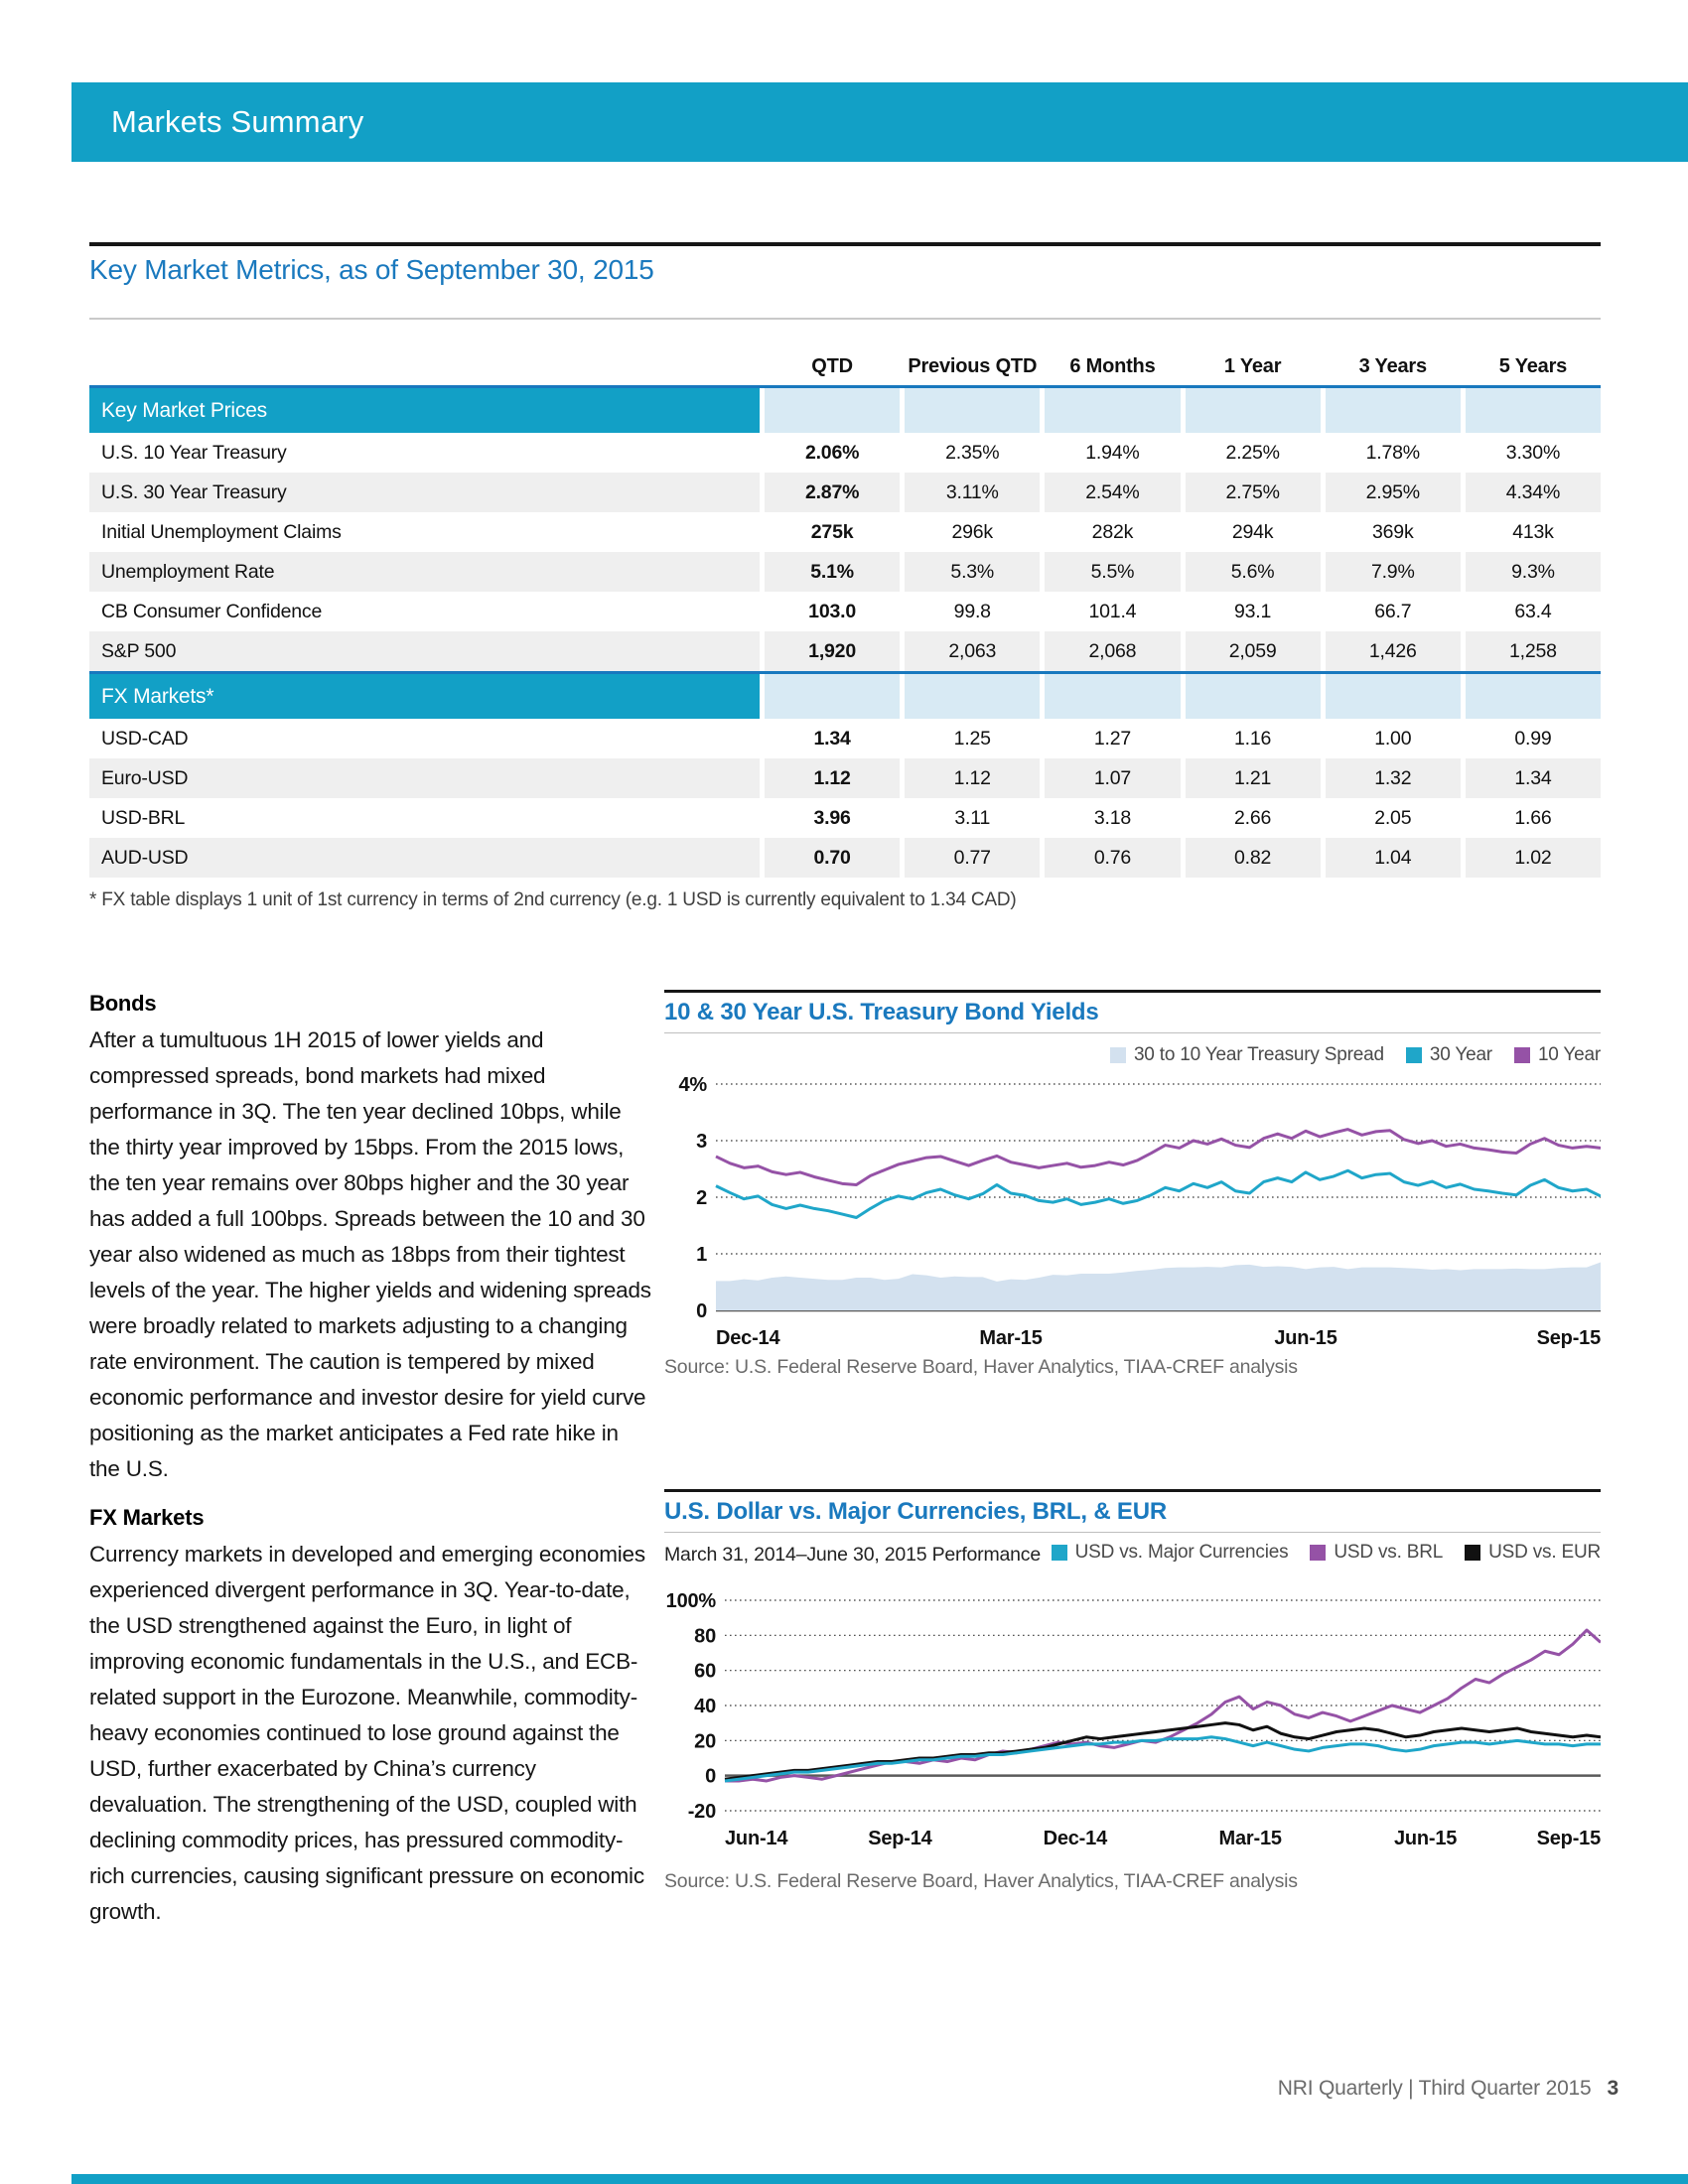 The height and width of the screenshot is (2184, 1688). What do you see at coordinates (845, 738) in the screenshot?
I see `table-row: USD-CAD 1.34 1.25 1.27 1.16 1.00 0.99` at bounding box center [845, 738].